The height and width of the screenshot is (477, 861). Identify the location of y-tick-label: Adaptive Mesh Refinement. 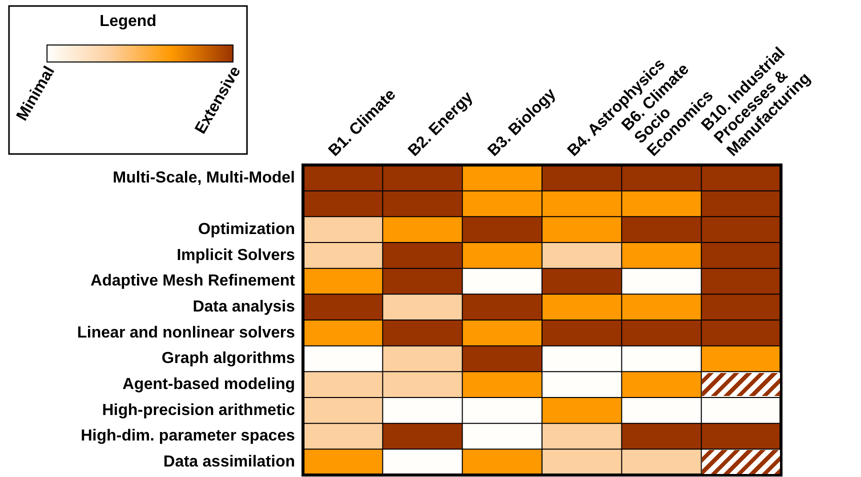
(193, 281).